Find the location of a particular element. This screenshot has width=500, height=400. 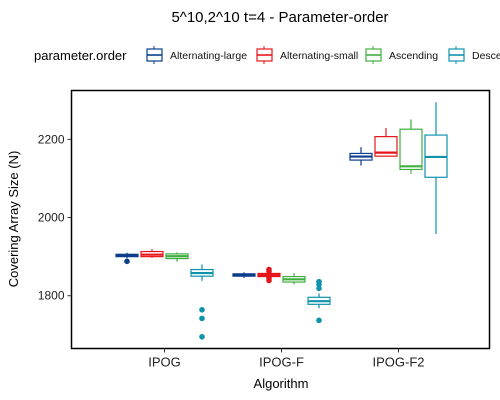

y-tick-label: 2200 is located at coordinates (51, 139).